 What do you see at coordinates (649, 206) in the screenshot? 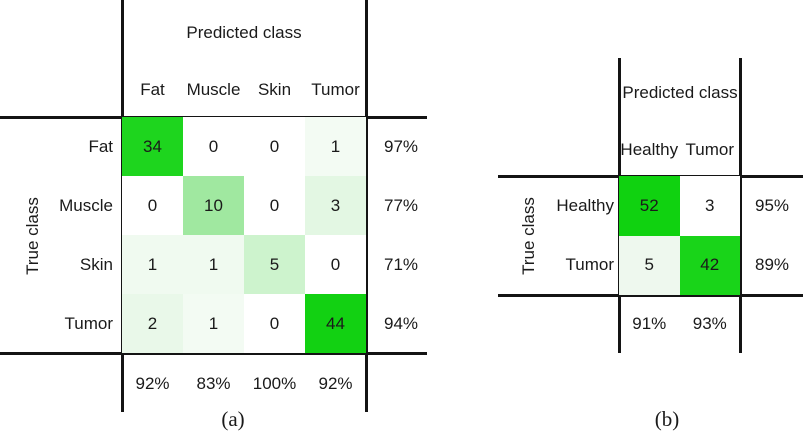
I see `matrix-cell: 52` at bounding box center [649, 206].